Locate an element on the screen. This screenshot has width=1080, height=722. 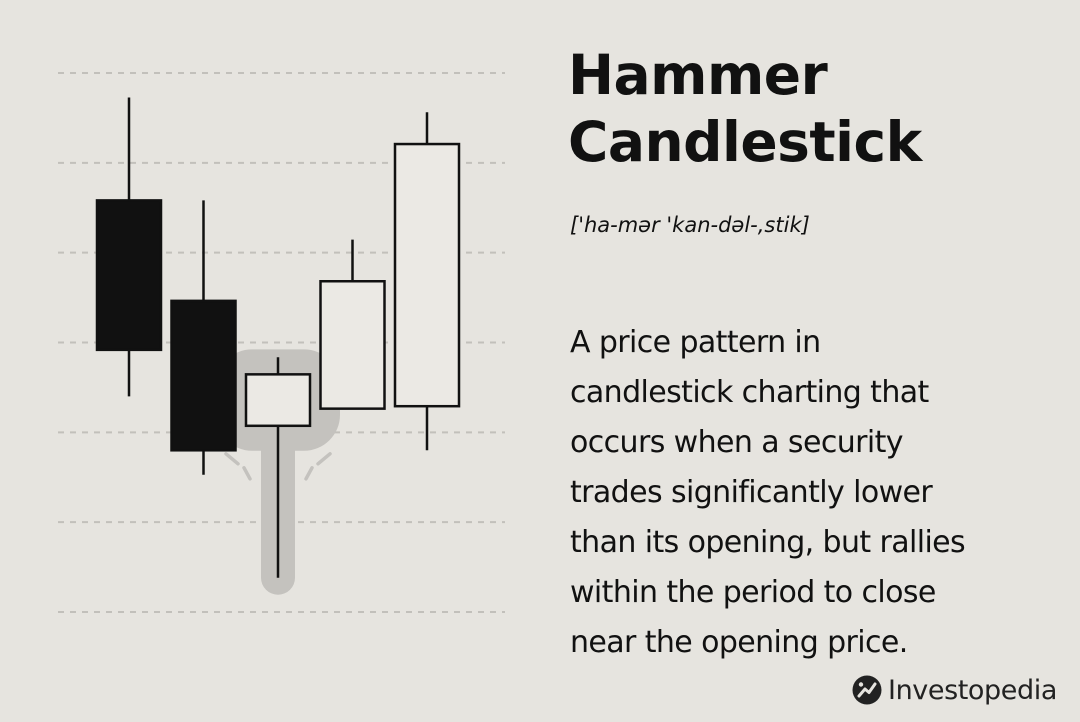
definition-line: near the opening price. is located at coordinates (767, 643).